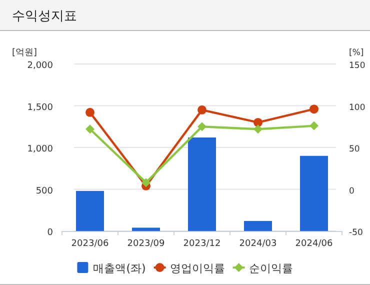 The image size is (370, 285). What do you see at coordinates (25, 53) in the screenshot?
I see `y-axis-title: [억원]` at bounding box center [25, 53].